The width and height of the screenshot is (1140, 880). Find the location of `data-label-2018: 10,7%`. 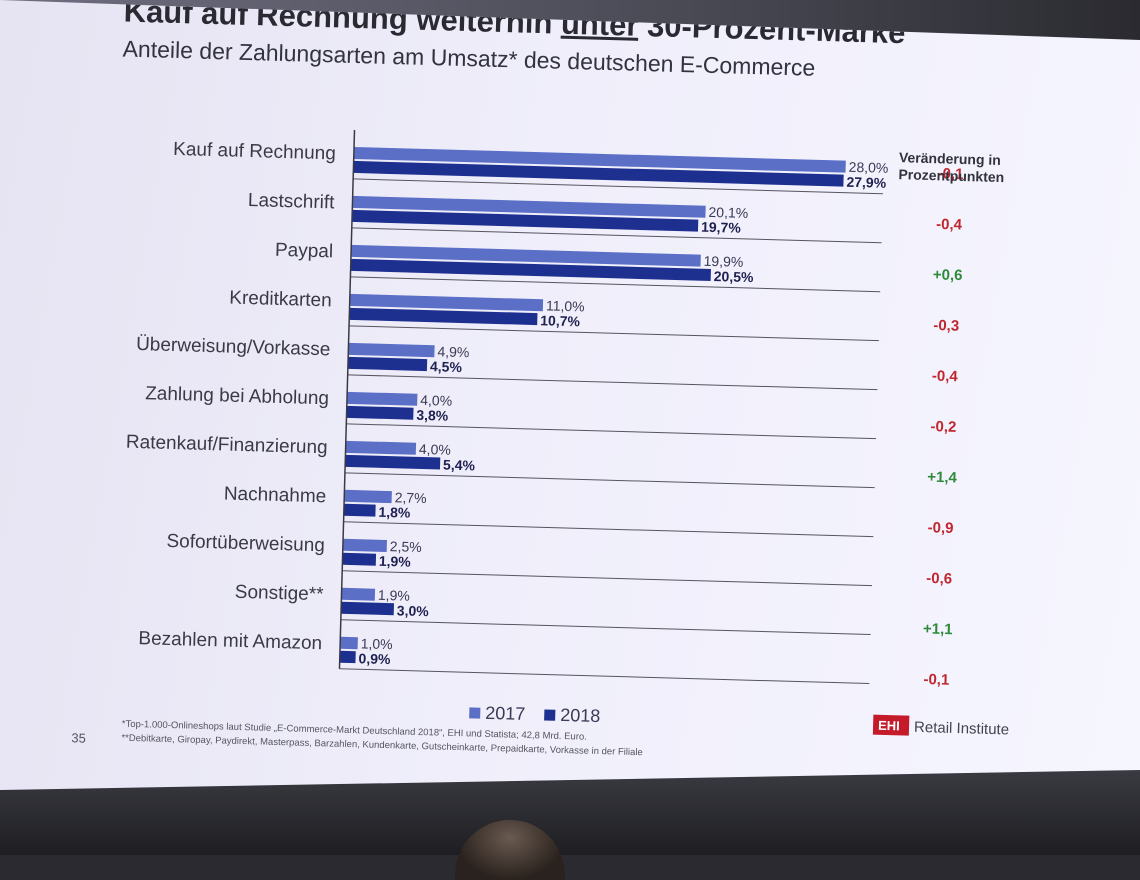

data-label-2018: 10,7% is located at coordinates (560, 320).